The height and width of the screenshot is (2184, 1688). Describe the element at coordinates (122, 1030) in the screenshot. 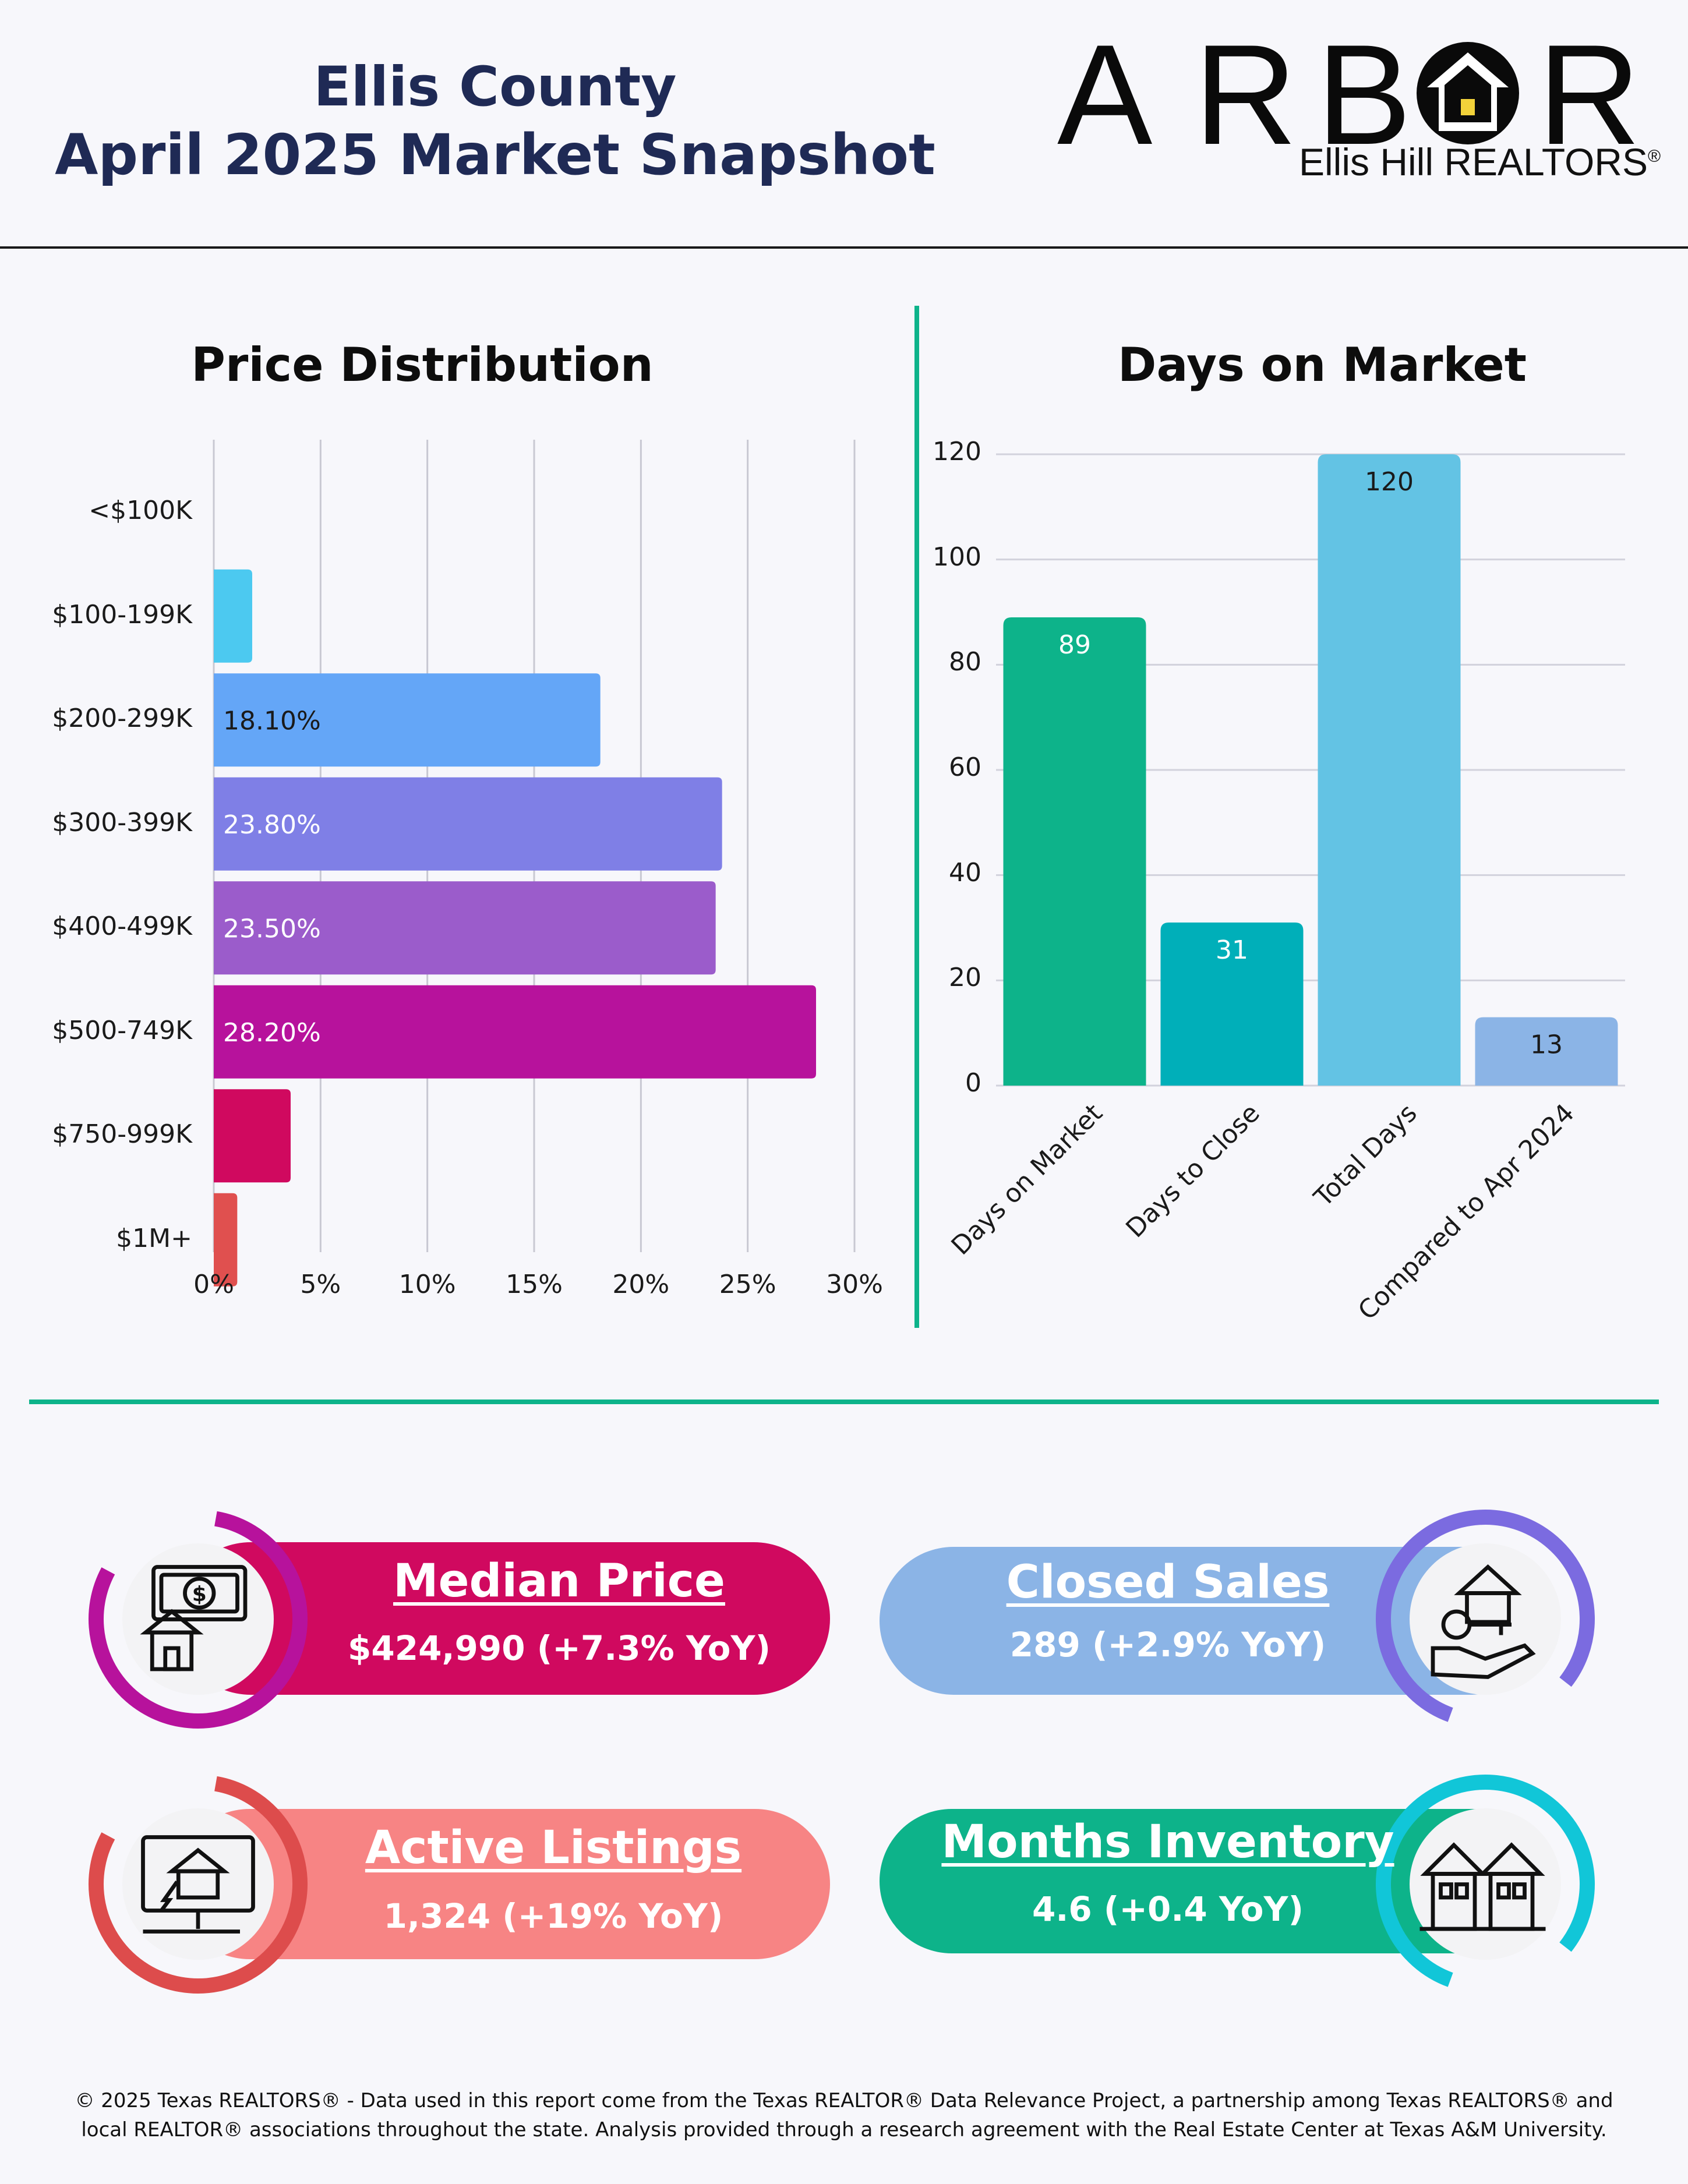

I see `price-category-label-500-749k: $500-749K` at that location.